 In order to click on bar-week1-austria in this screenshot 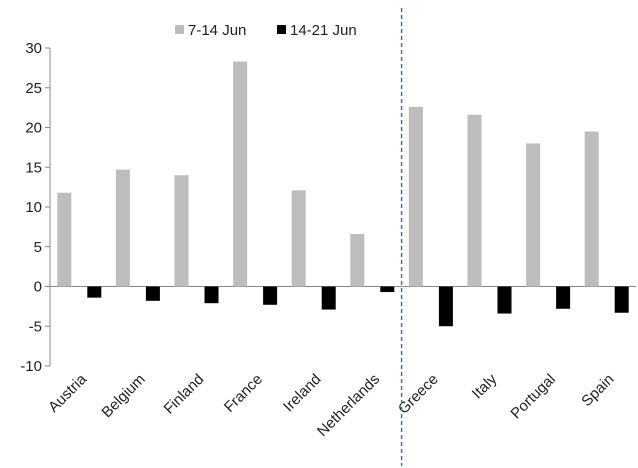, I will do `click(64, 239)`.